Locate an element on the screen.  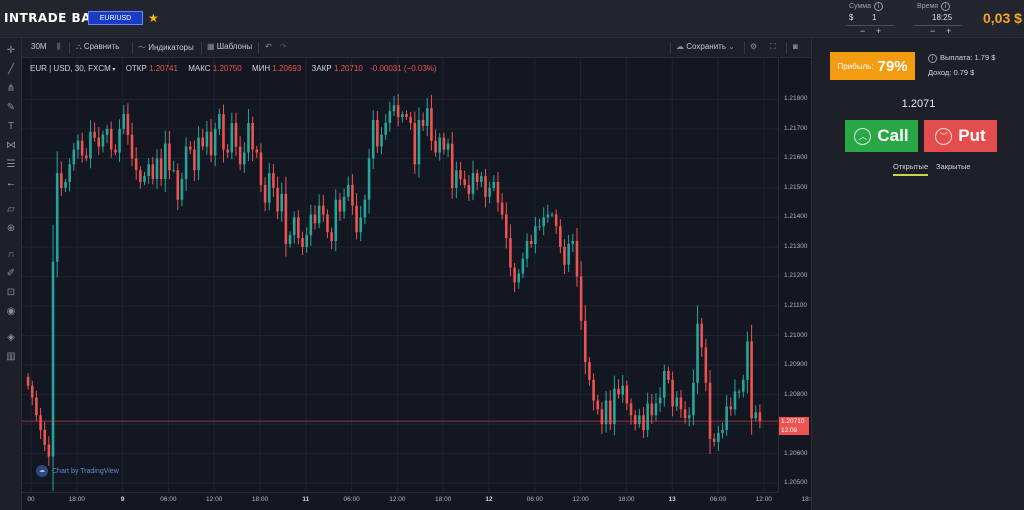
save-button: ☁ Сохранить ⌄ is located at coordinates (705, 46).